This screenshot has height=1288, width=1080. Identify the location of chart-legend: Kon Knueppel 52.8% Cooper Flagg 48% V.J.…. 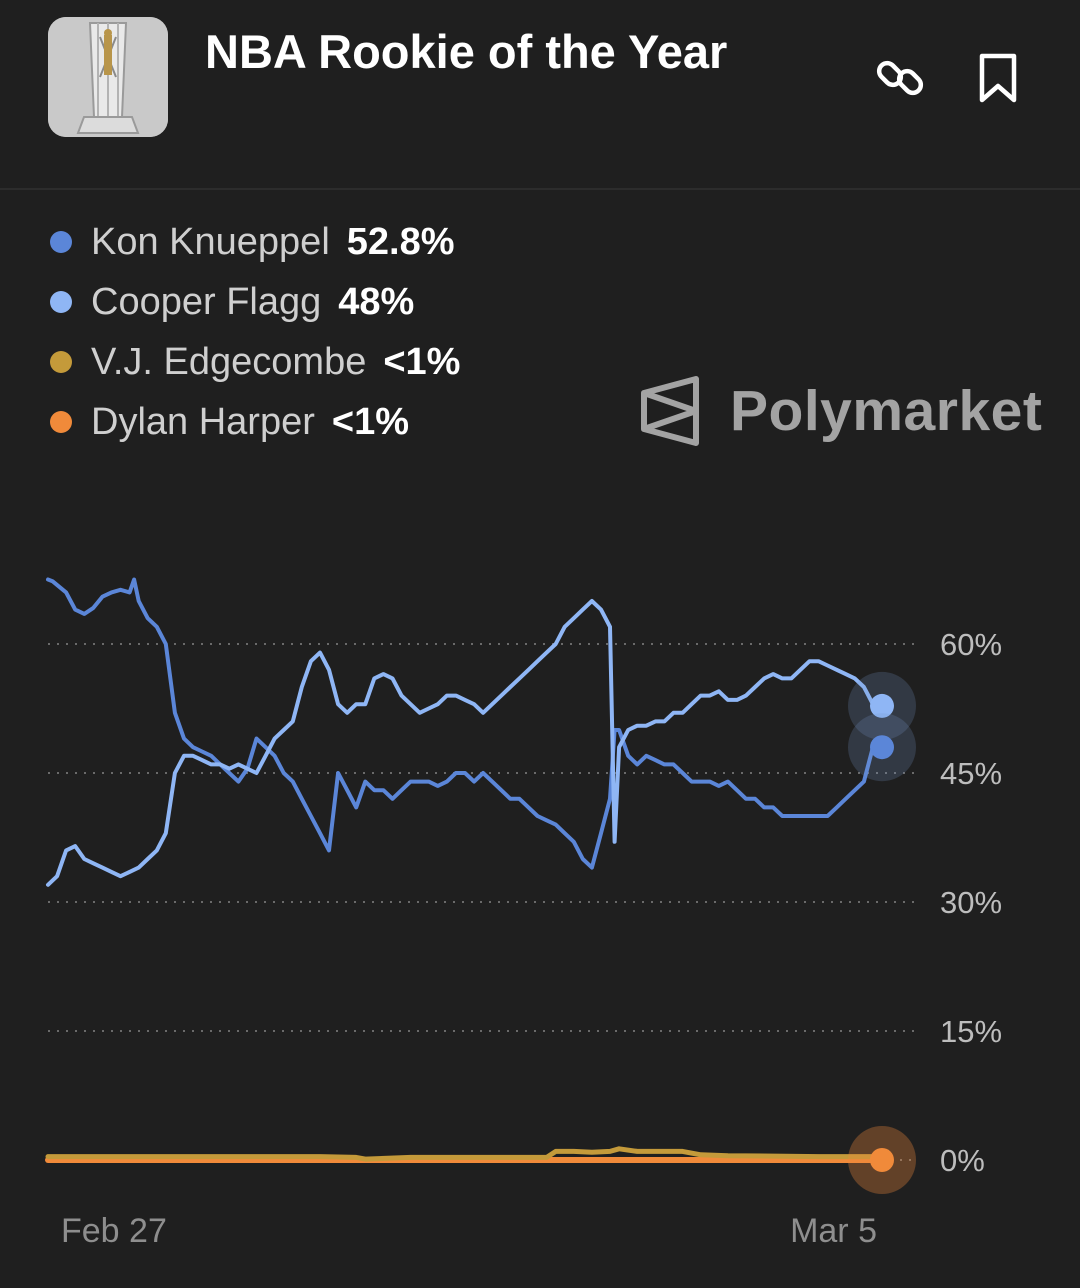
(328, 332).